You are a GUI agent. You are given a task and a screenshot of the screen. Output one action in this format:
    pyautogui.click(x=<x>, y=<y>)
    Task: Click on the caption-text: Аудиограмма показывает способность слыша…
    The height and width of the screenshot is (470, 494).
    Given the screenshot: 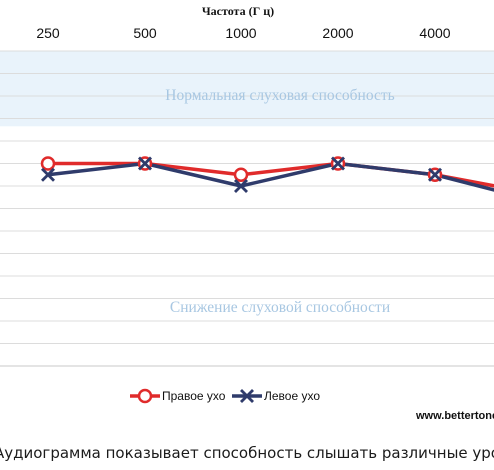 What is the action you would take?
    pyautogui.click(x=247, y=453)
    